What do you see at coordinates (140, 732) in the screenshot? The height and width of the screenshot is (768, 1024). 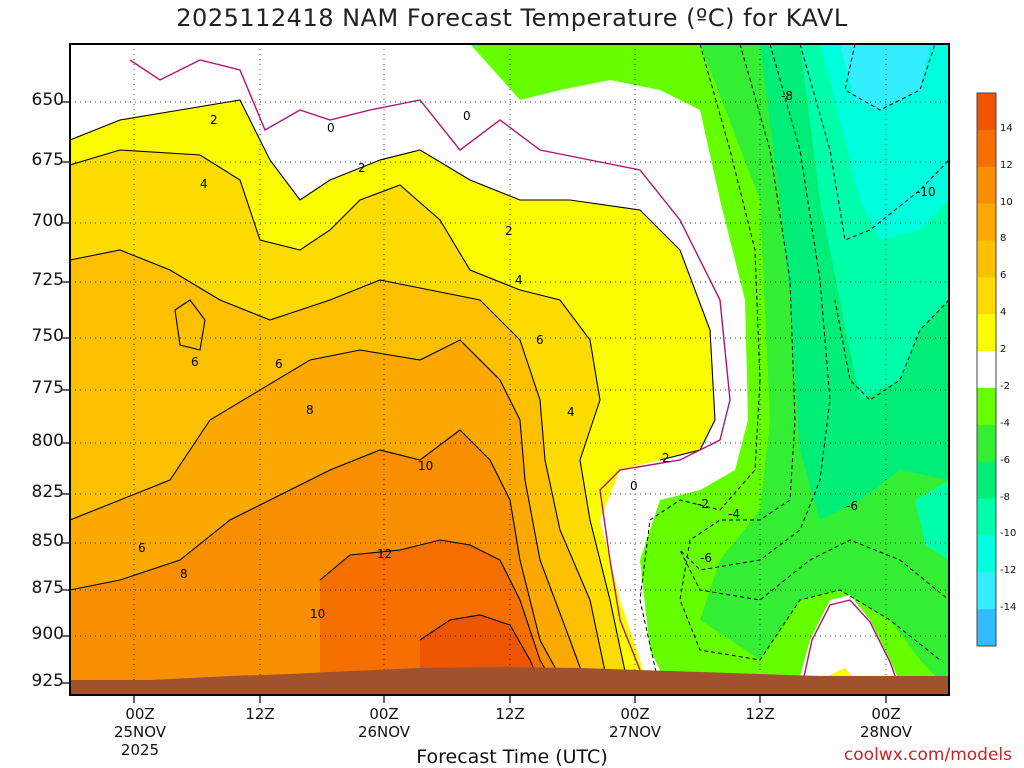 I see `x-tick-label: 00Z 25NOV 2025` at bounding box center [140, 732].